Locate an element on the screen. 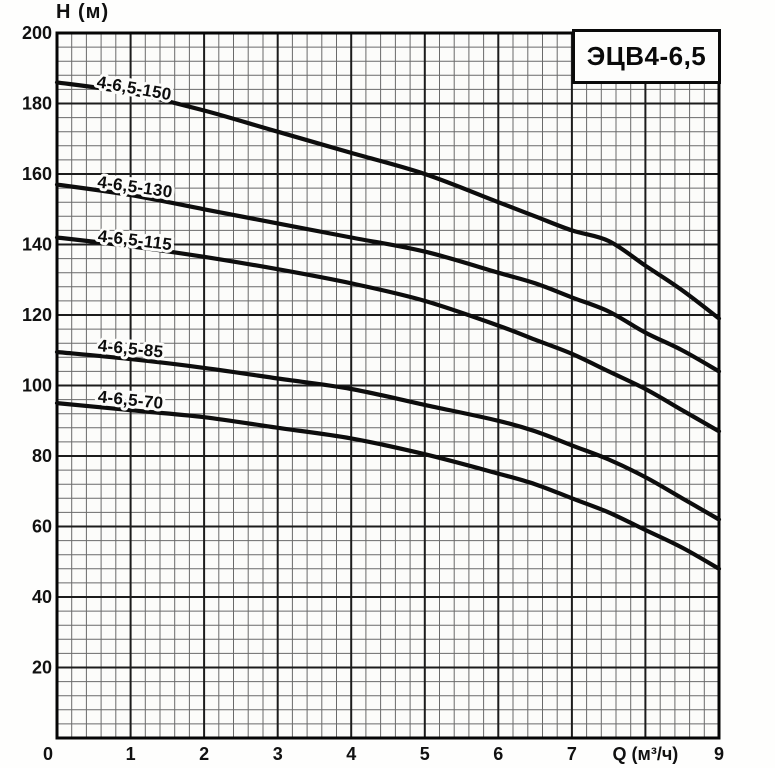 Image resolution: width=775 pixels, height=768 pixels. chart-title-box: ЭЦВ4-6,5 is located at coordinates (646, 56).